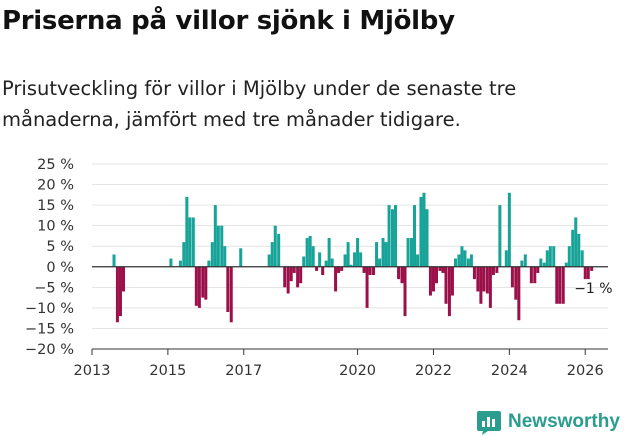  What do you see at coordinates (433, 371) in the screenshot?
I see `x-tick-label: 2022` at bounding box center [433, 371].